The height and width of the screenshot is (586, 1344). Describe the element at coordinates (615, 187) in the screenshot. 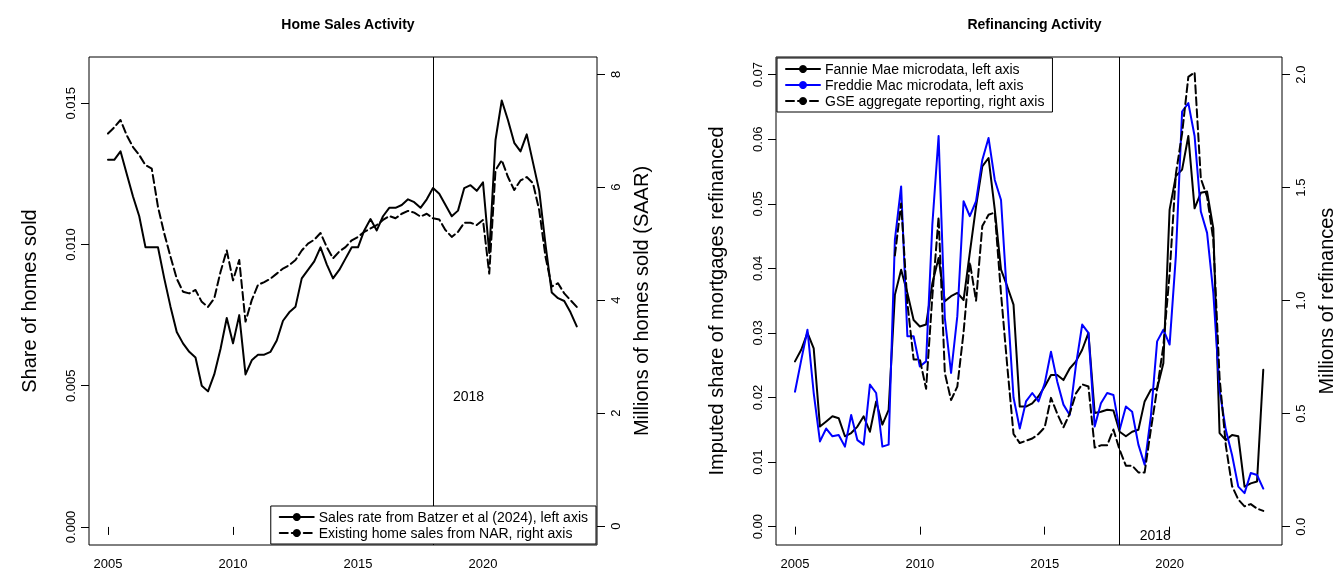

I see `y2-tick-label: 6` at that location.